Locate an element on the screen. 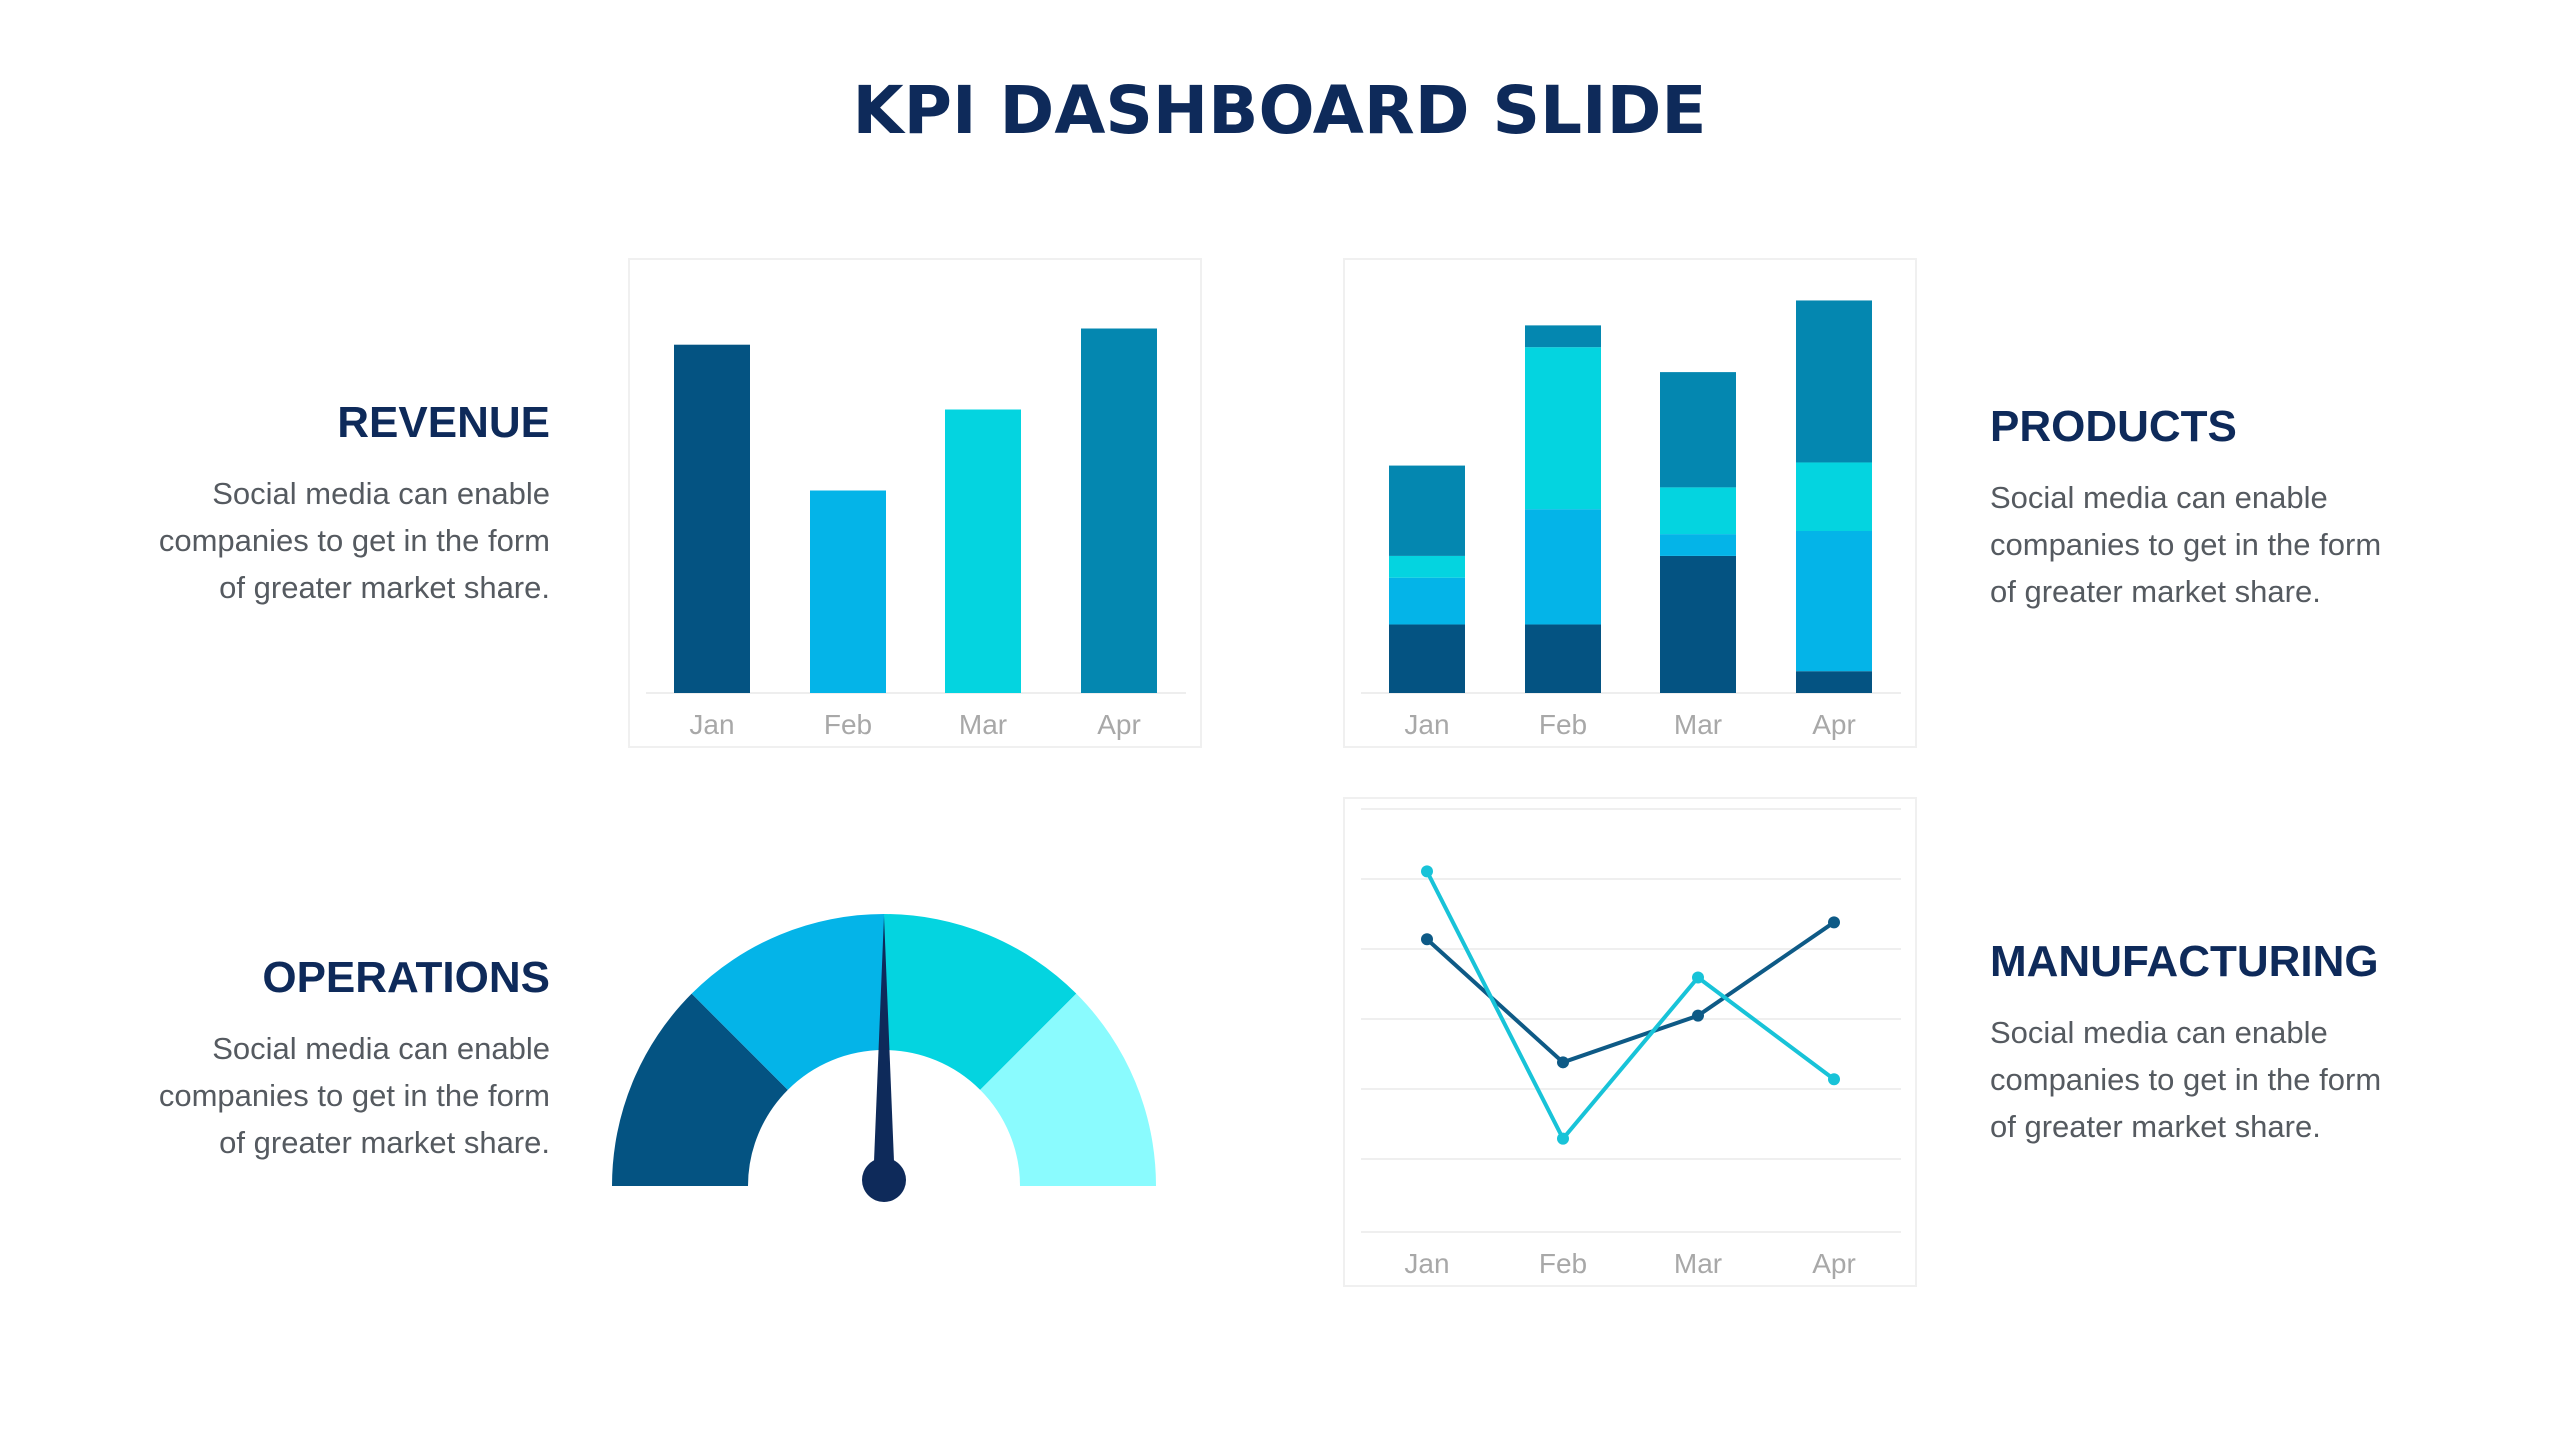 Image resolution: width=2559 pixels, height=1440 pixels. manufacturing-desc-line-3: of greater market share. is located at coordinates (2155, 1126).